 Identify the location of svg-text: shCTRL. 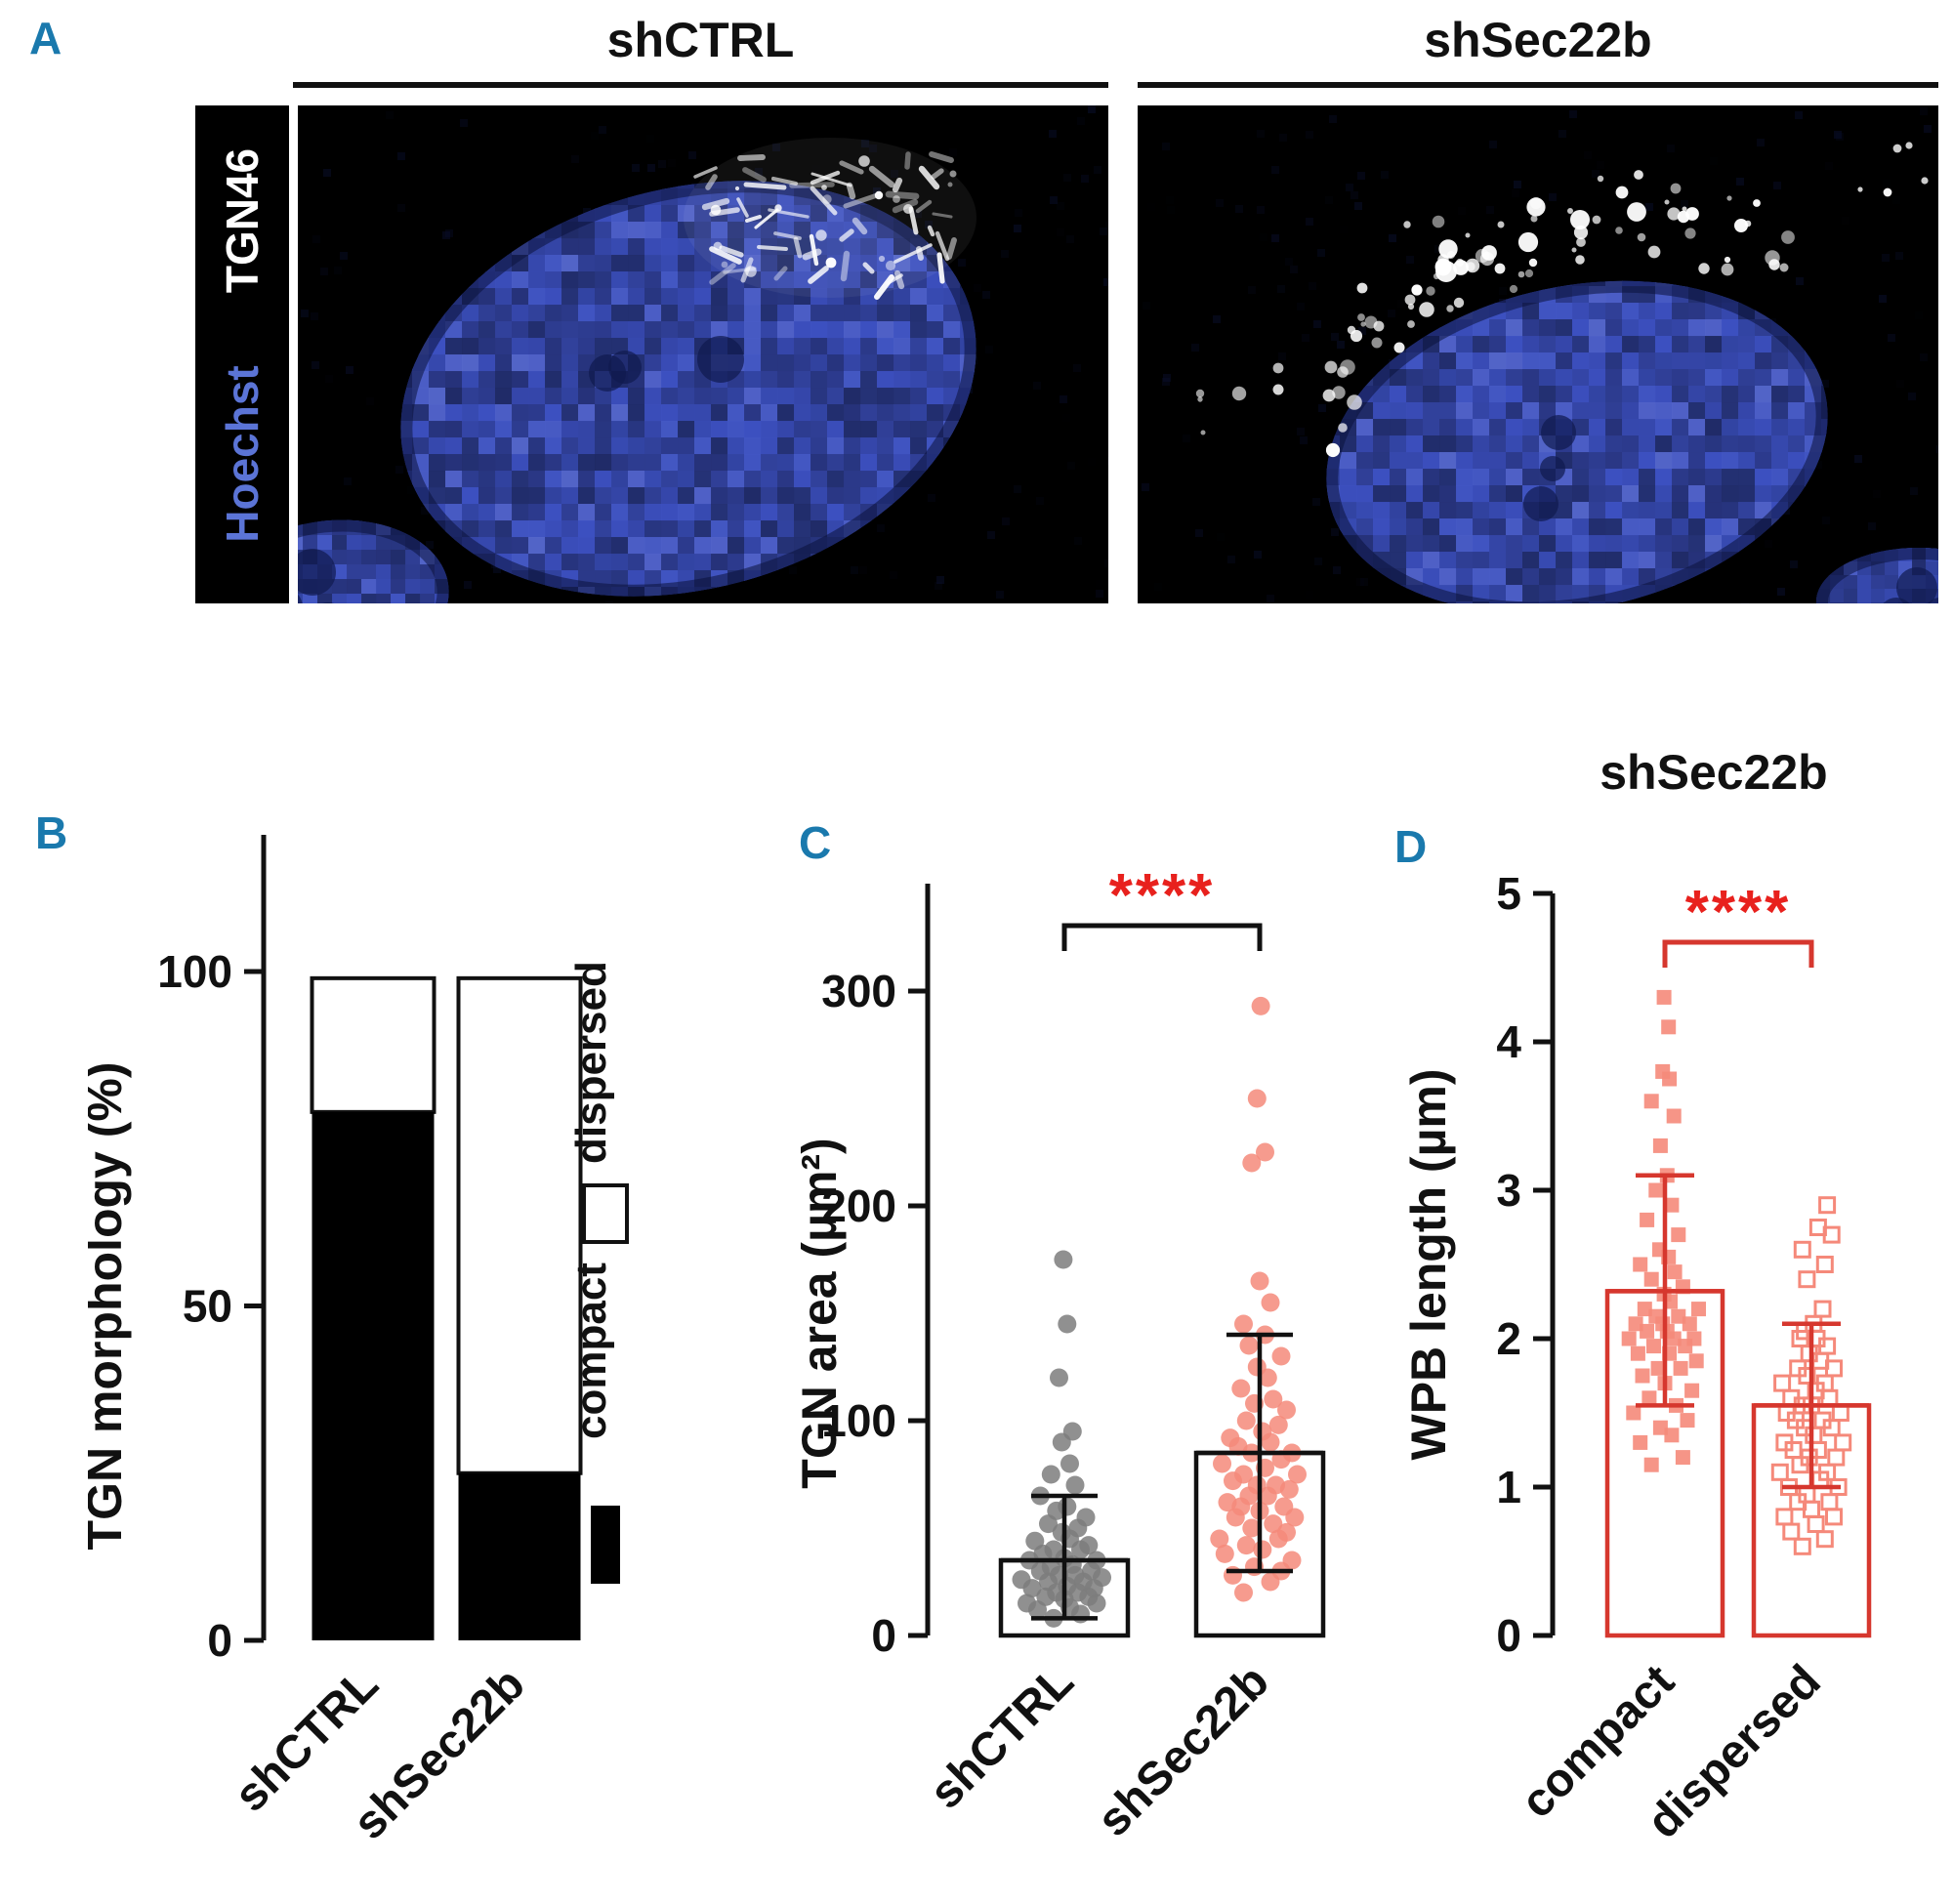
(1002, 1737).